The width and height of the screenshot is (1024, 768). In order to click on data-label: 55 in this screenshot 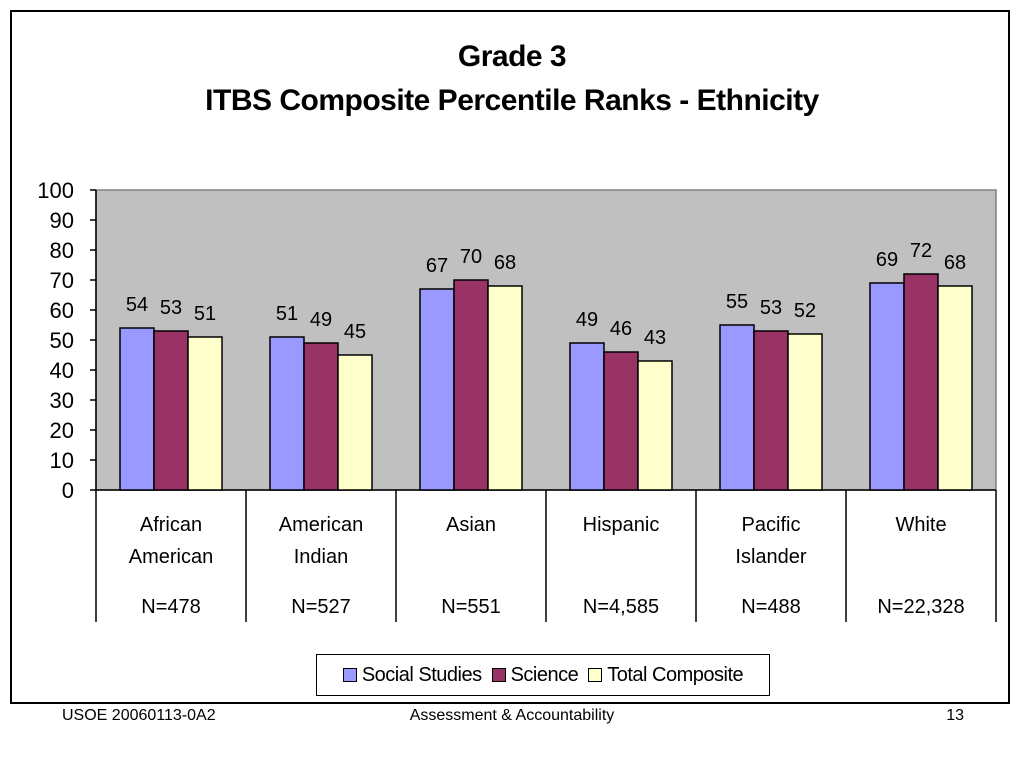, I will do `click(737, 302)`.